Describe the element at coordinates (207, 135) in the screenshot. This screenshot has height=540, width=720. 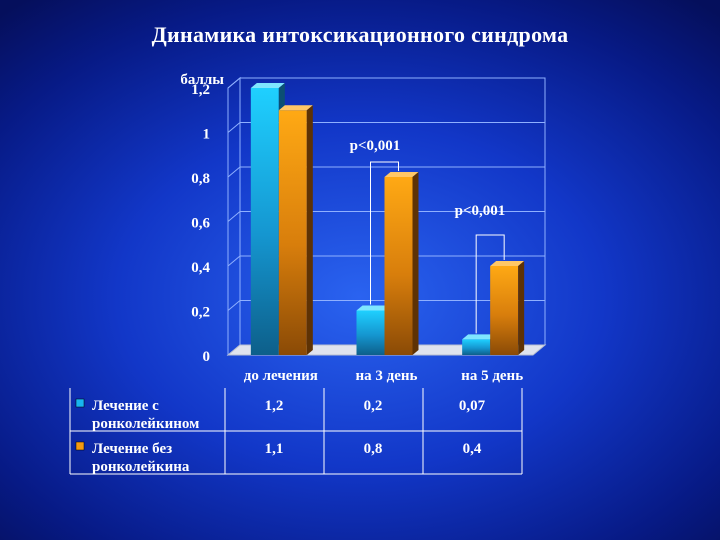
I see `y-tick-label: 1` at that location.